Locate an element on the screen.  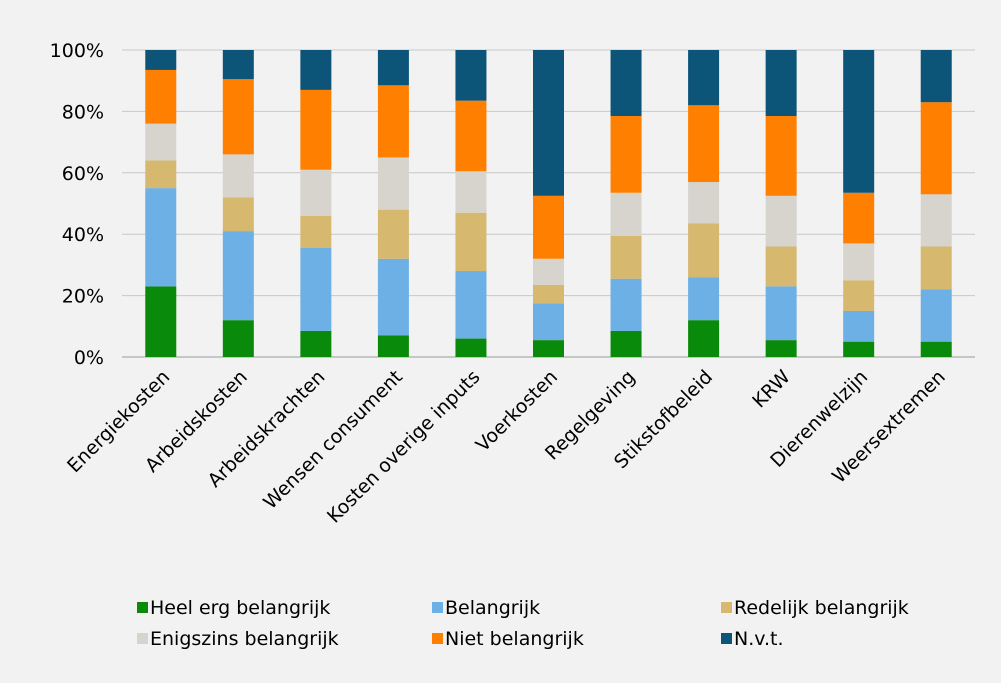
x-tick-label: Kosten overige inputs is located at coordinates (404, 447).